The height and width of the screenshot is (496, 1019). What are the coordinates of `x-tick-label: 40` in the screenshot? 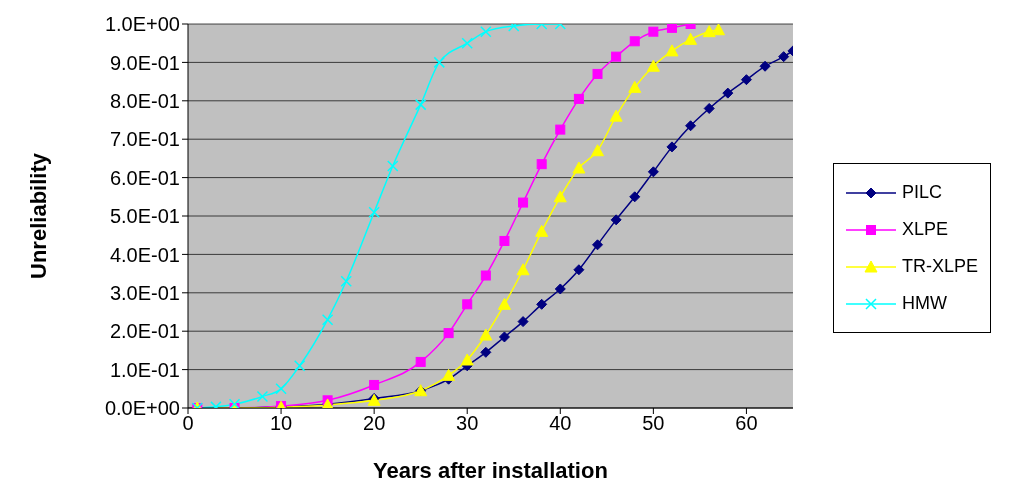 It's located at (560, 423).